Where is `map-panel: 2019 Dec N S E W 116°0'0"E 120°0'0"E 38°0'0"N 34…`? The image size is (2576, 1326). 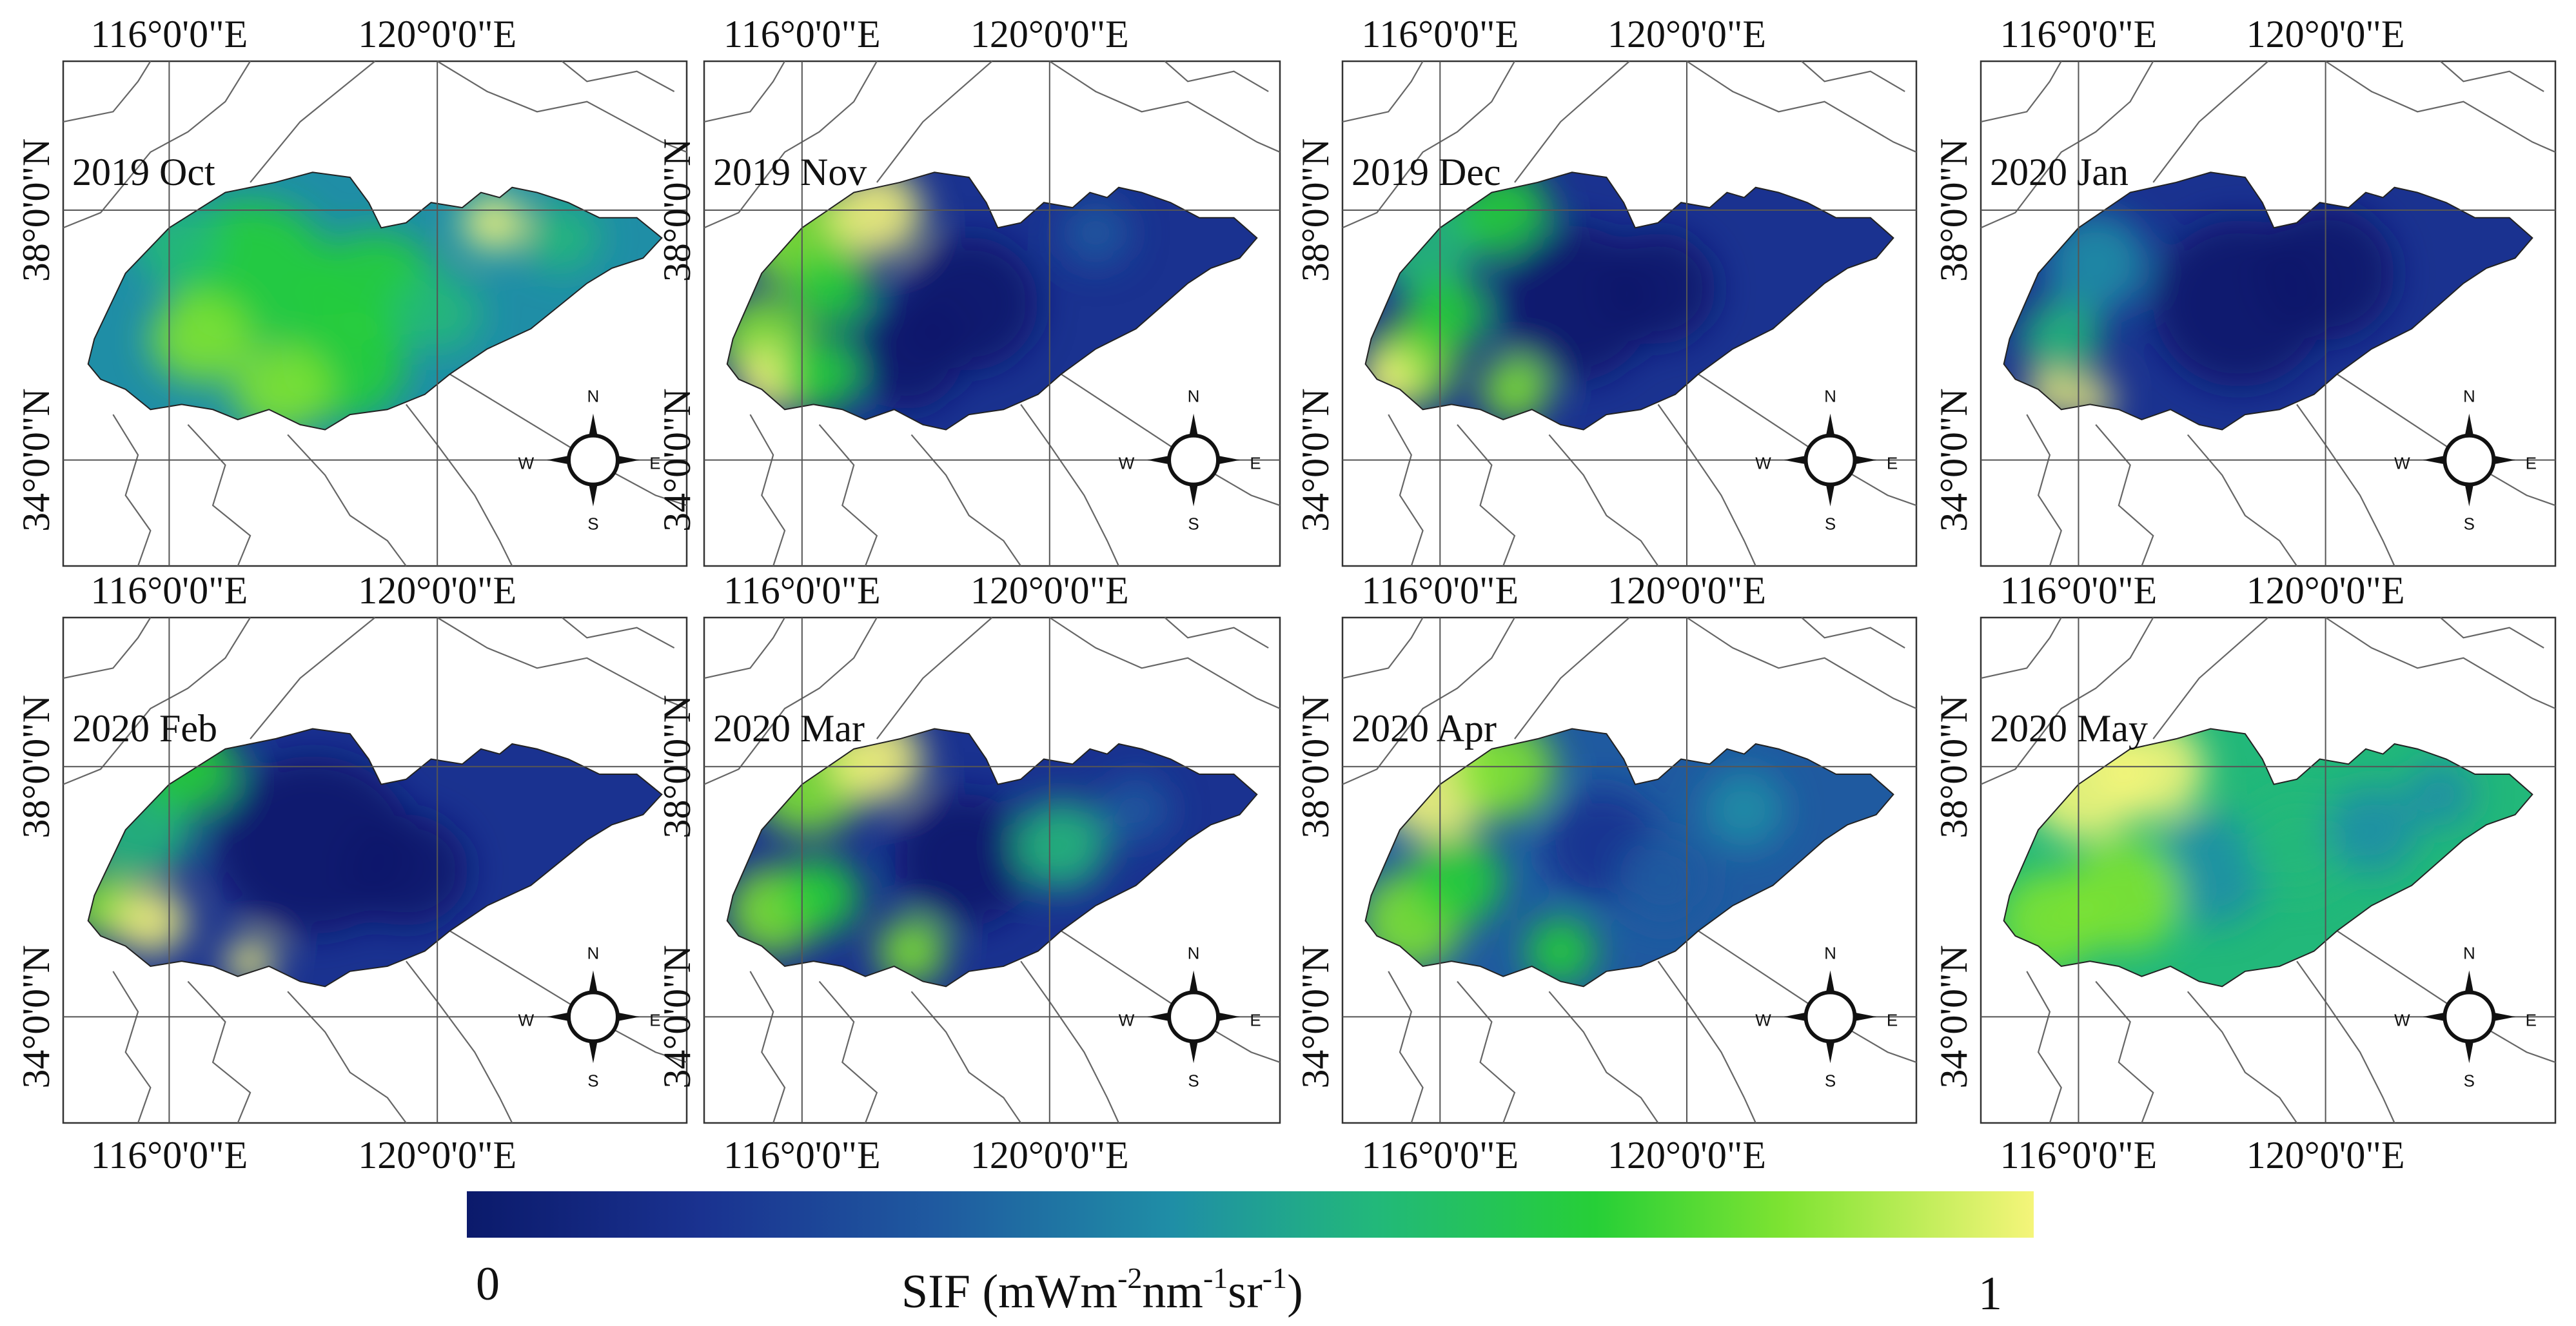
map-panel: 2019 Dec N S E W 116°0'0"E 120°0'0"E 38°0'0"N 34… is located at coordinates (1605, 289).